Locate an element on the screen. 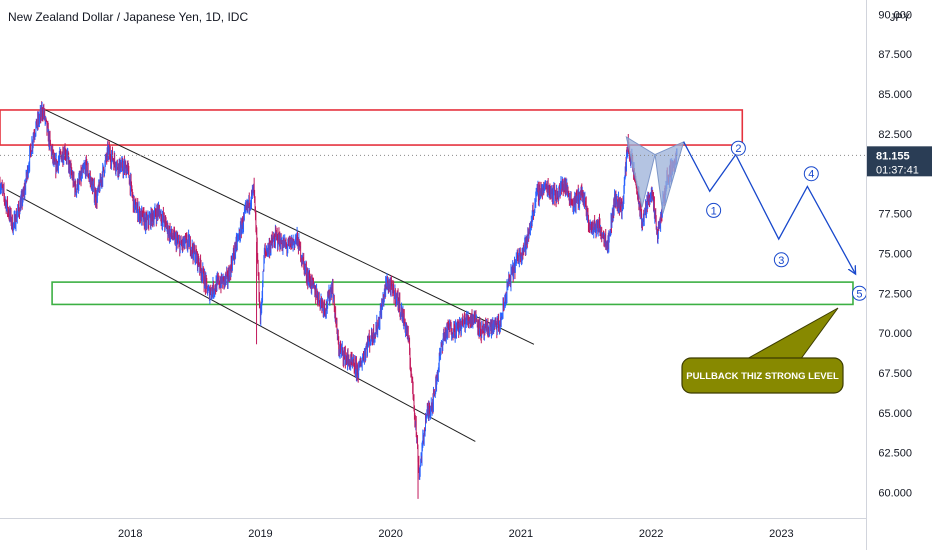 The width and height of the screenshot is (932, 550). x-tick-label: 2021 is located at coordinates (521, 534).